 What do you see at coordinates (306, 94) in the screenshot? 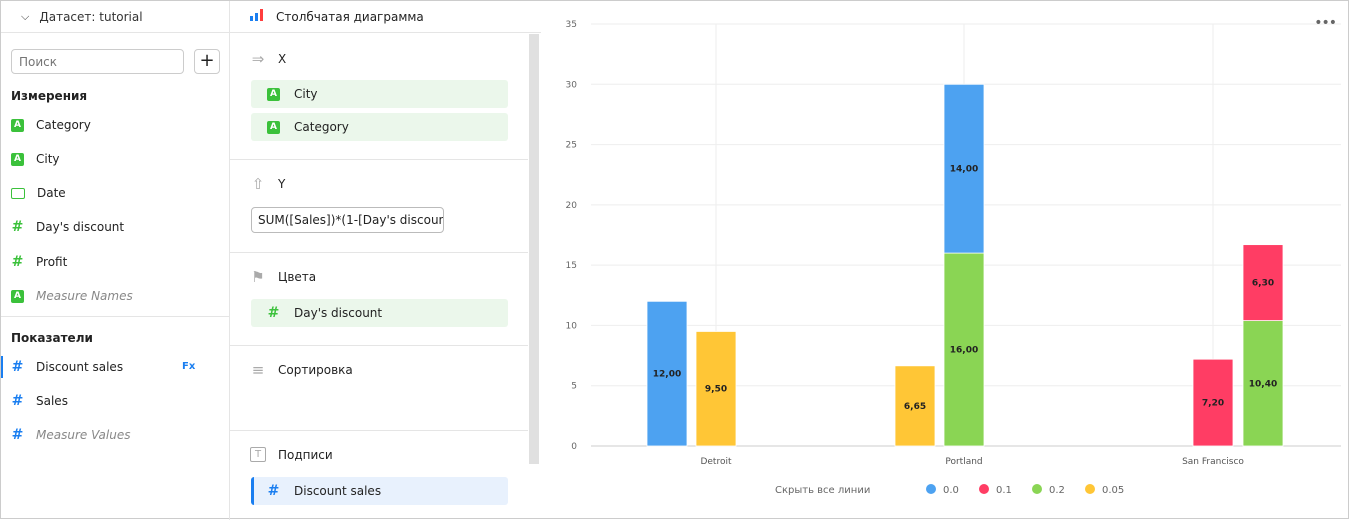
I see `pill-label: City` at bounding box center [306, 94].